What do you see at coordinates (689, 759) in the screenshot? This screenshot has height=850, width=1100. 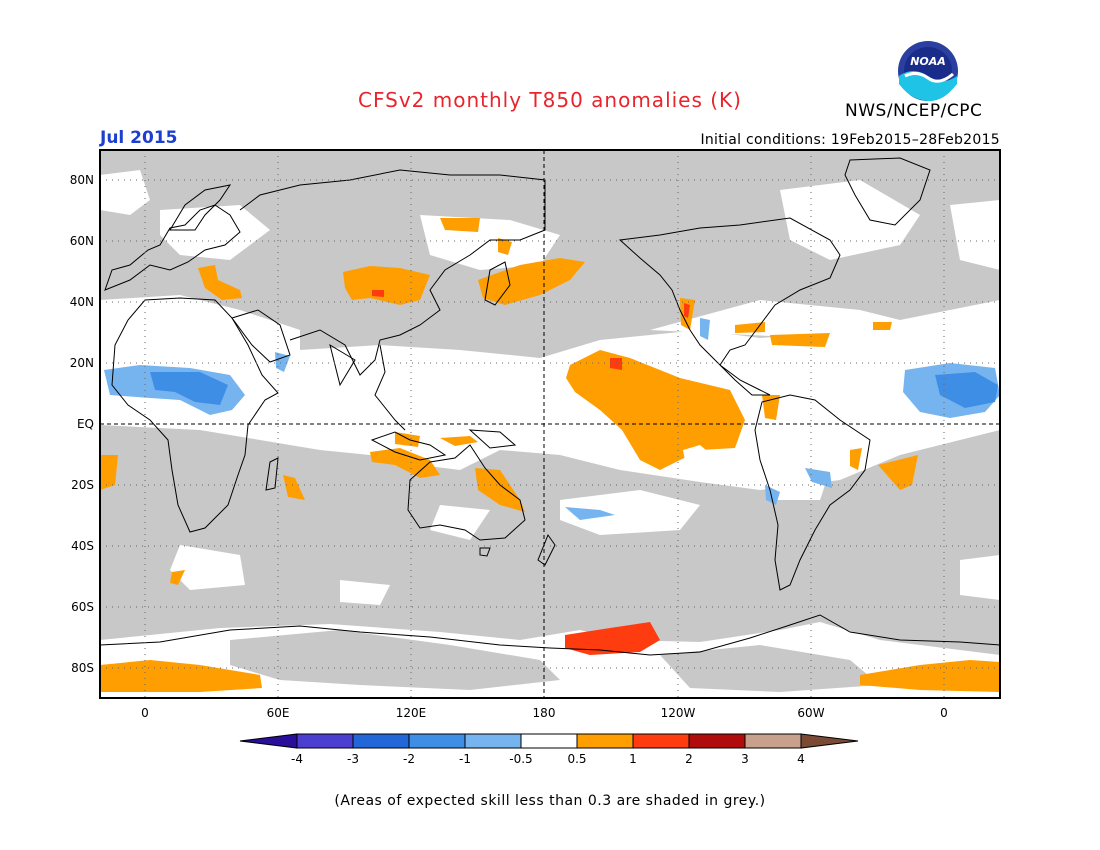 I see `colorbar-label: 2` at bounding box center [689, 759].